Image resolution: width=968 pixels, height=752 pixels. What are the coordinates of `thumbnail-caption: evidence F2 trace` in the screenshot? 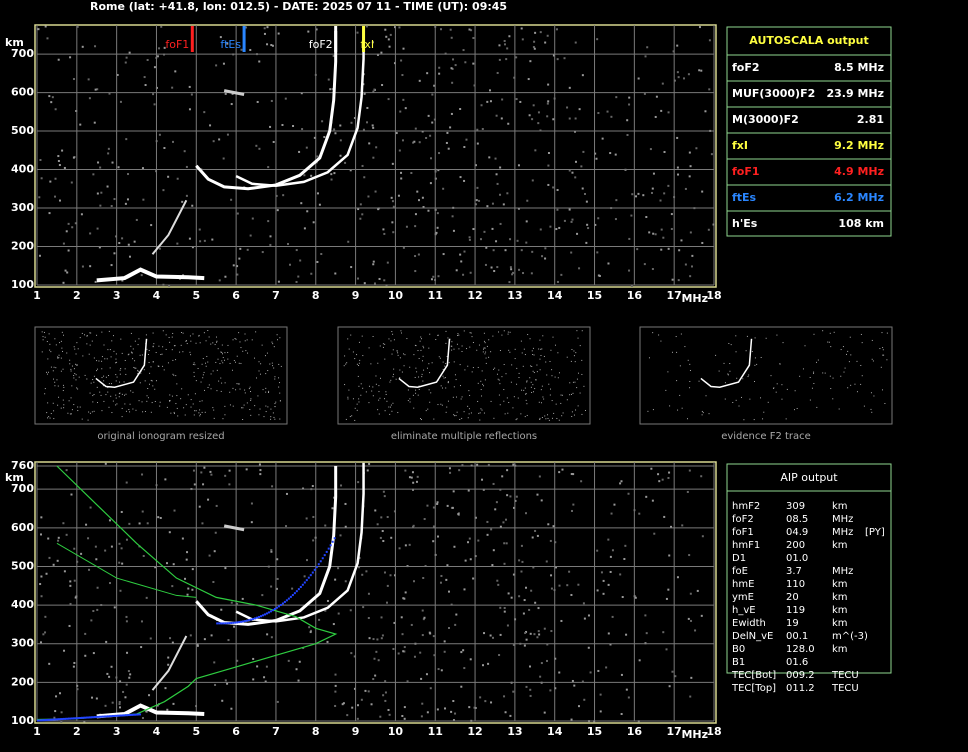 It's located at (766, 436).